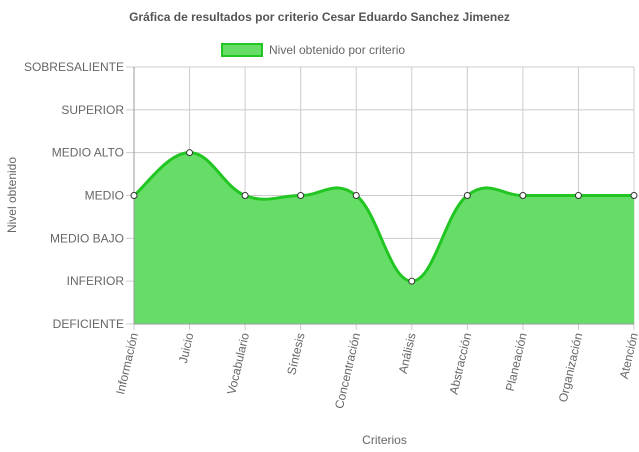 This screenshot has width=639, height=452. What do you see at coordinates (347, 371) in the screenshot?
I see `x-tick-label: Concentración` at bounding box center [347, 371].